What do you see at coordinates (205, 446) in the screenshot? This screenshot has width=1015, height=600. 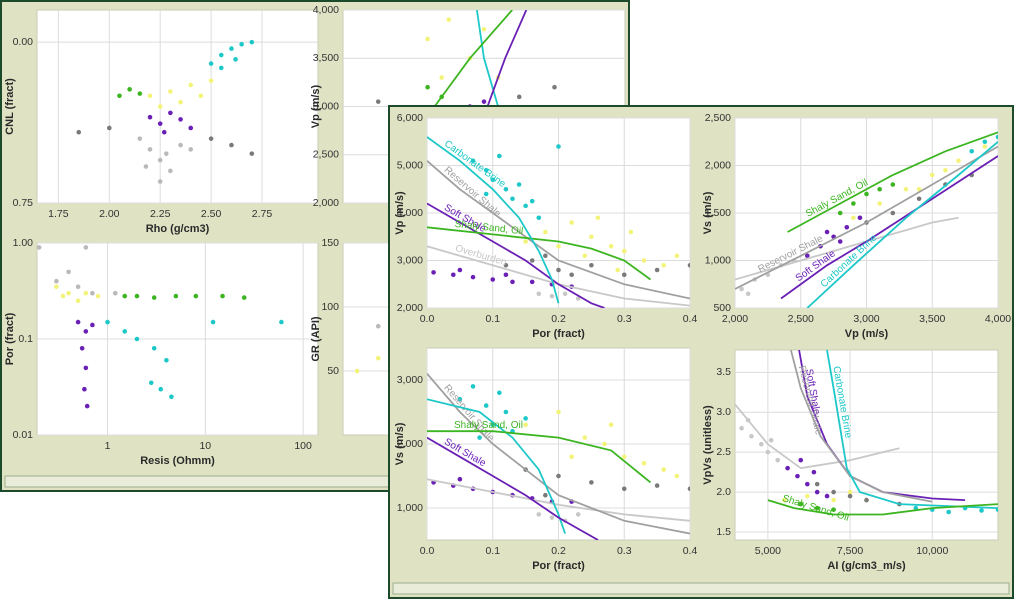 I see `x-tick-label: 10` at bounding box center [205, 446].